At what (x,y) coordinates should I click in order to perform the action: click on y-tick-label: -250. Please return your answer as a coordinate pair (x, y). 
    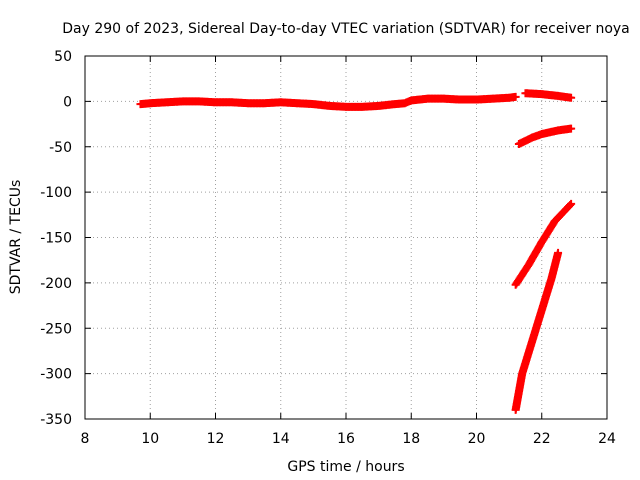
    Looking at the image, I should click on (56, 329).